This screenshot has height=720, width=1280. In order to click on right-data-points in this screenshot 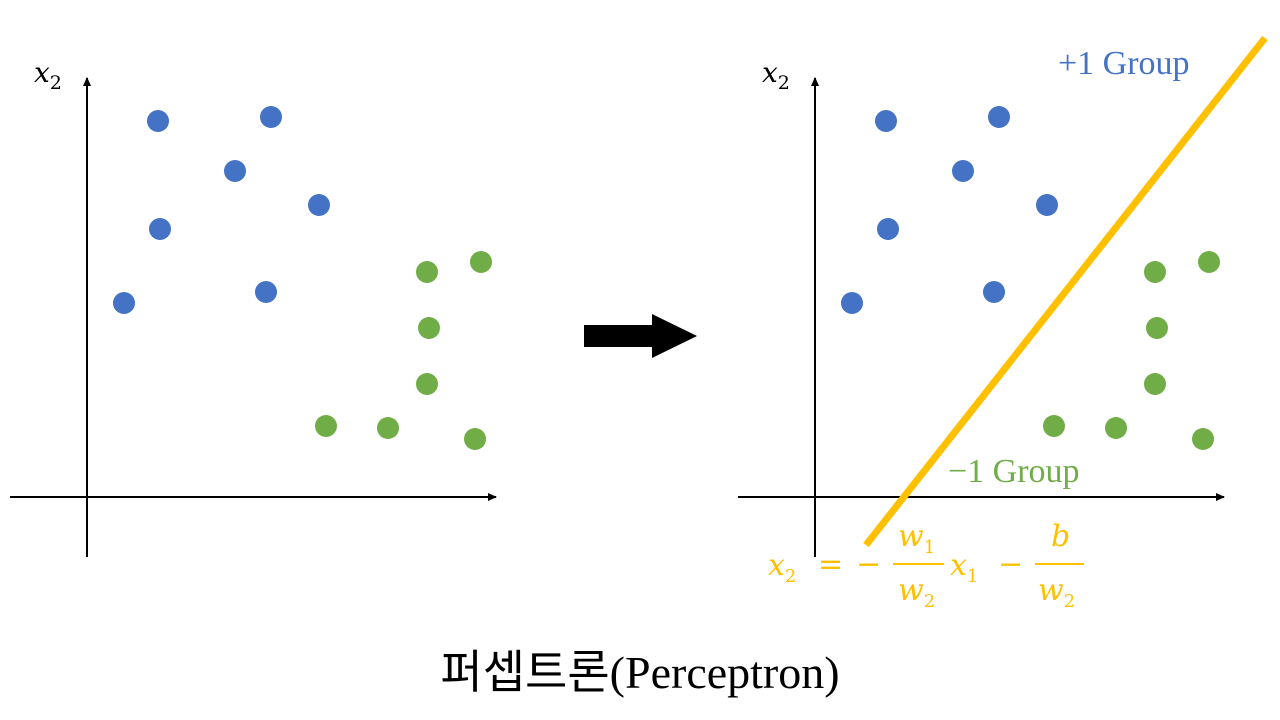, I will do `click(1030, 278)`.